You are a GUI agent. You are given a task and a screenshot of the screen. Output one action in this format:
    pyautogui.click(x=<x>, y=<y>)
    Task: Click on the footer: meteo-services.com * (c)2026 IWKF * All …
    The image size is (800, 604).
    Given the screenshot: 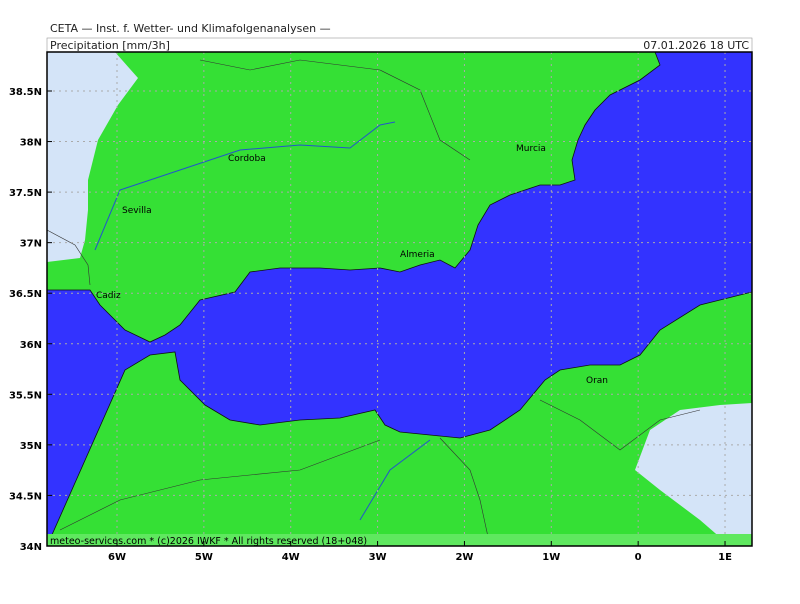 What is the action you would take?
    pyautogui.click(x=208, y=541)
    